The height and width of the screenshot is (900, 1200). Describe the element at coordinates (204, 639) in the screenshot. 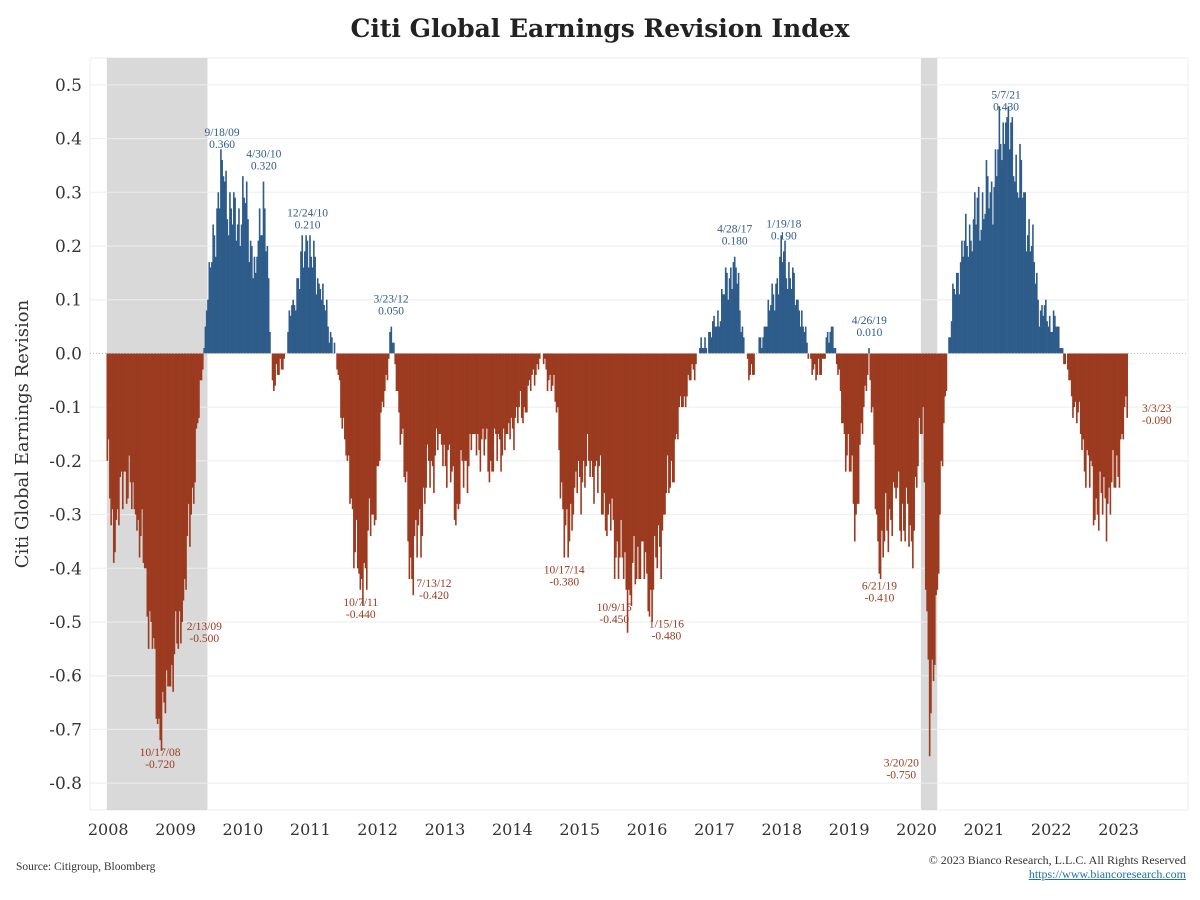

I see `annotation-value: -0.500` at that location.